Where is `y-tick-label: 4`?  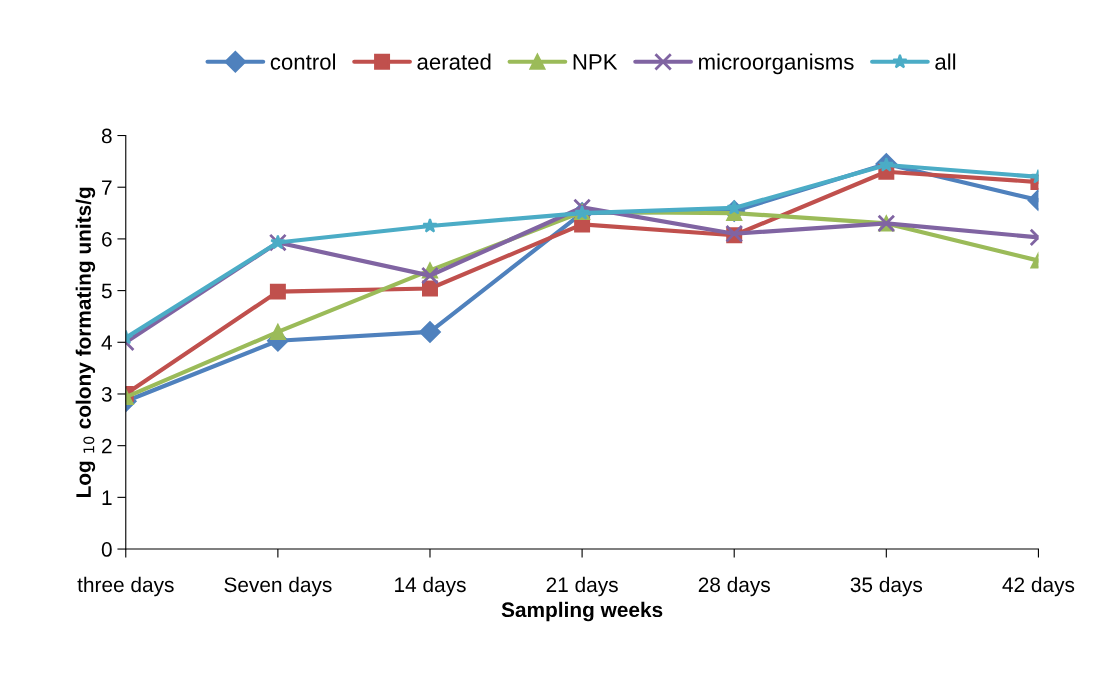 y-tick-label: 4 is located at coordinates (106, 342).